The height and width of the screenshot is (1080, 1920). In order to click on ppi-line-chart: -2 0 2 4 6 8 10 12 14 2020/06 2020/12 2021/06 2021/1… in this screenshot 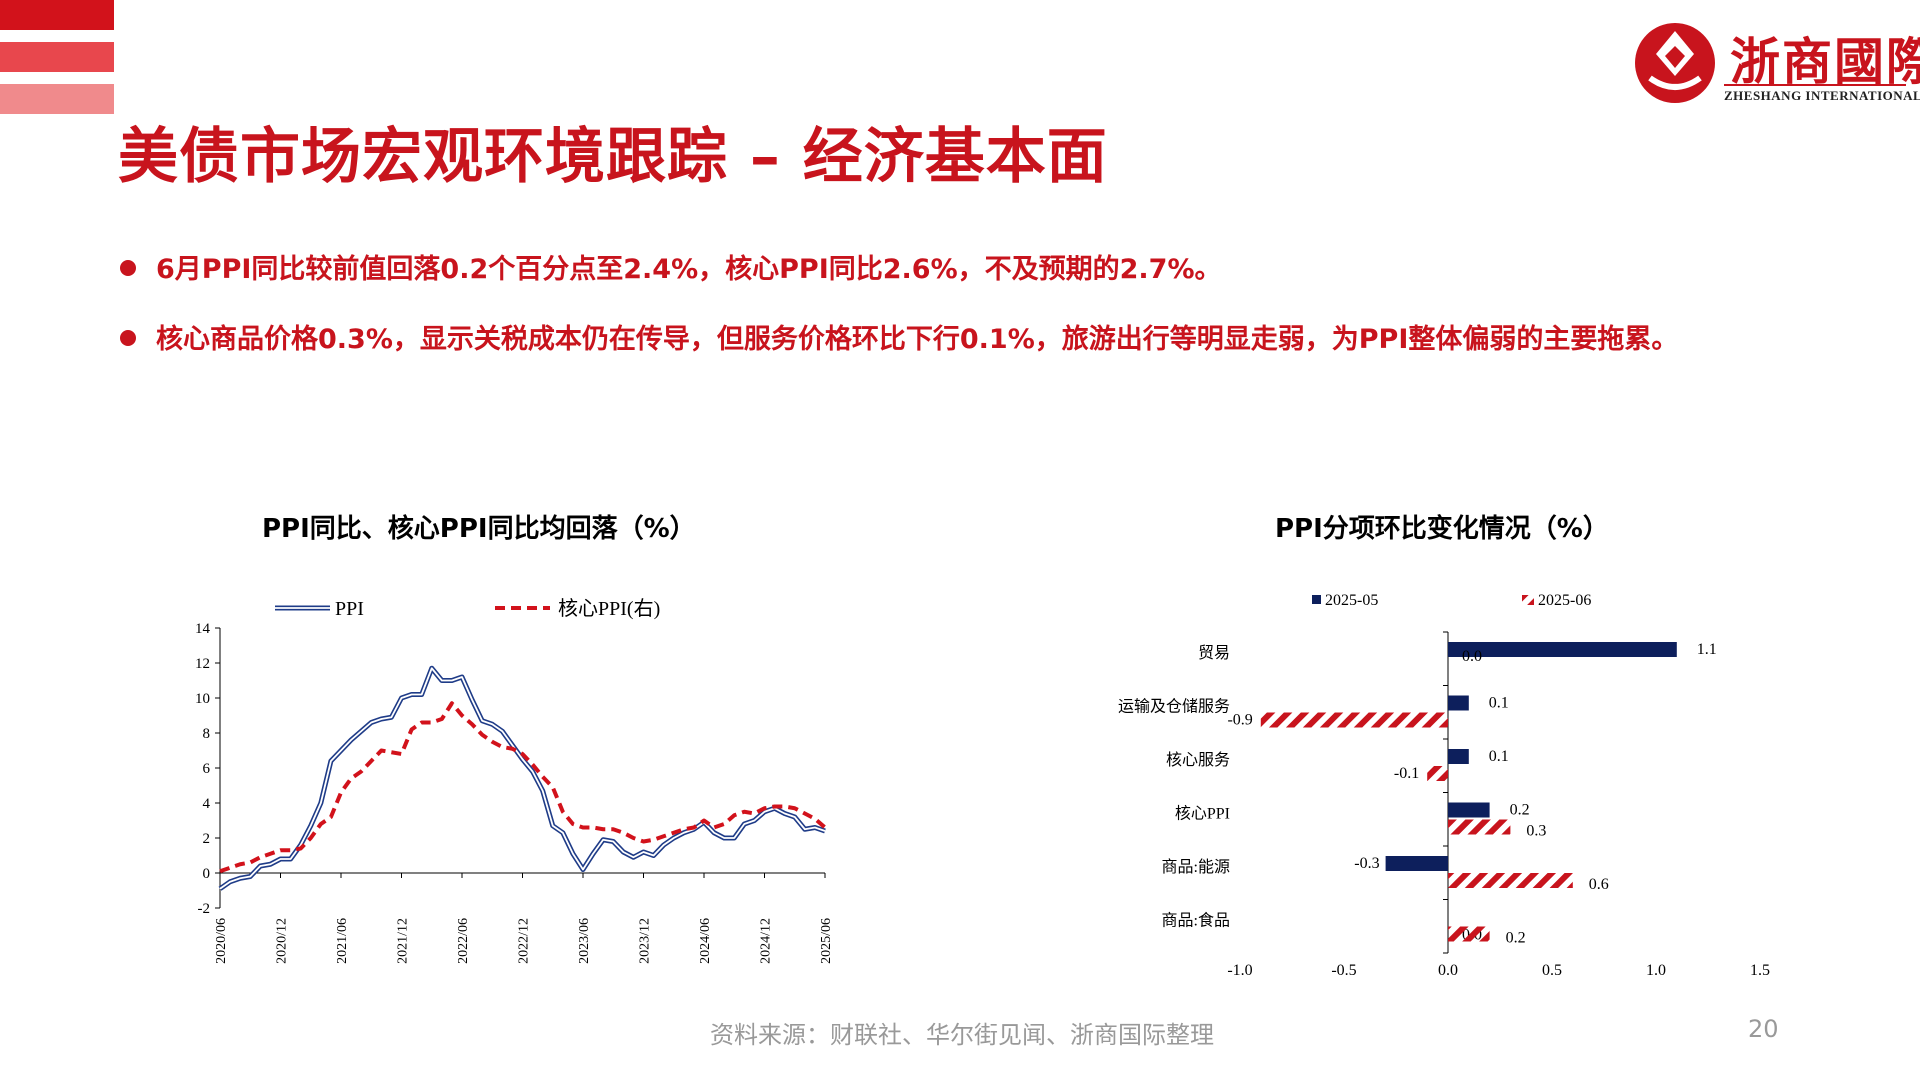, I will do `click(514, 780)`.